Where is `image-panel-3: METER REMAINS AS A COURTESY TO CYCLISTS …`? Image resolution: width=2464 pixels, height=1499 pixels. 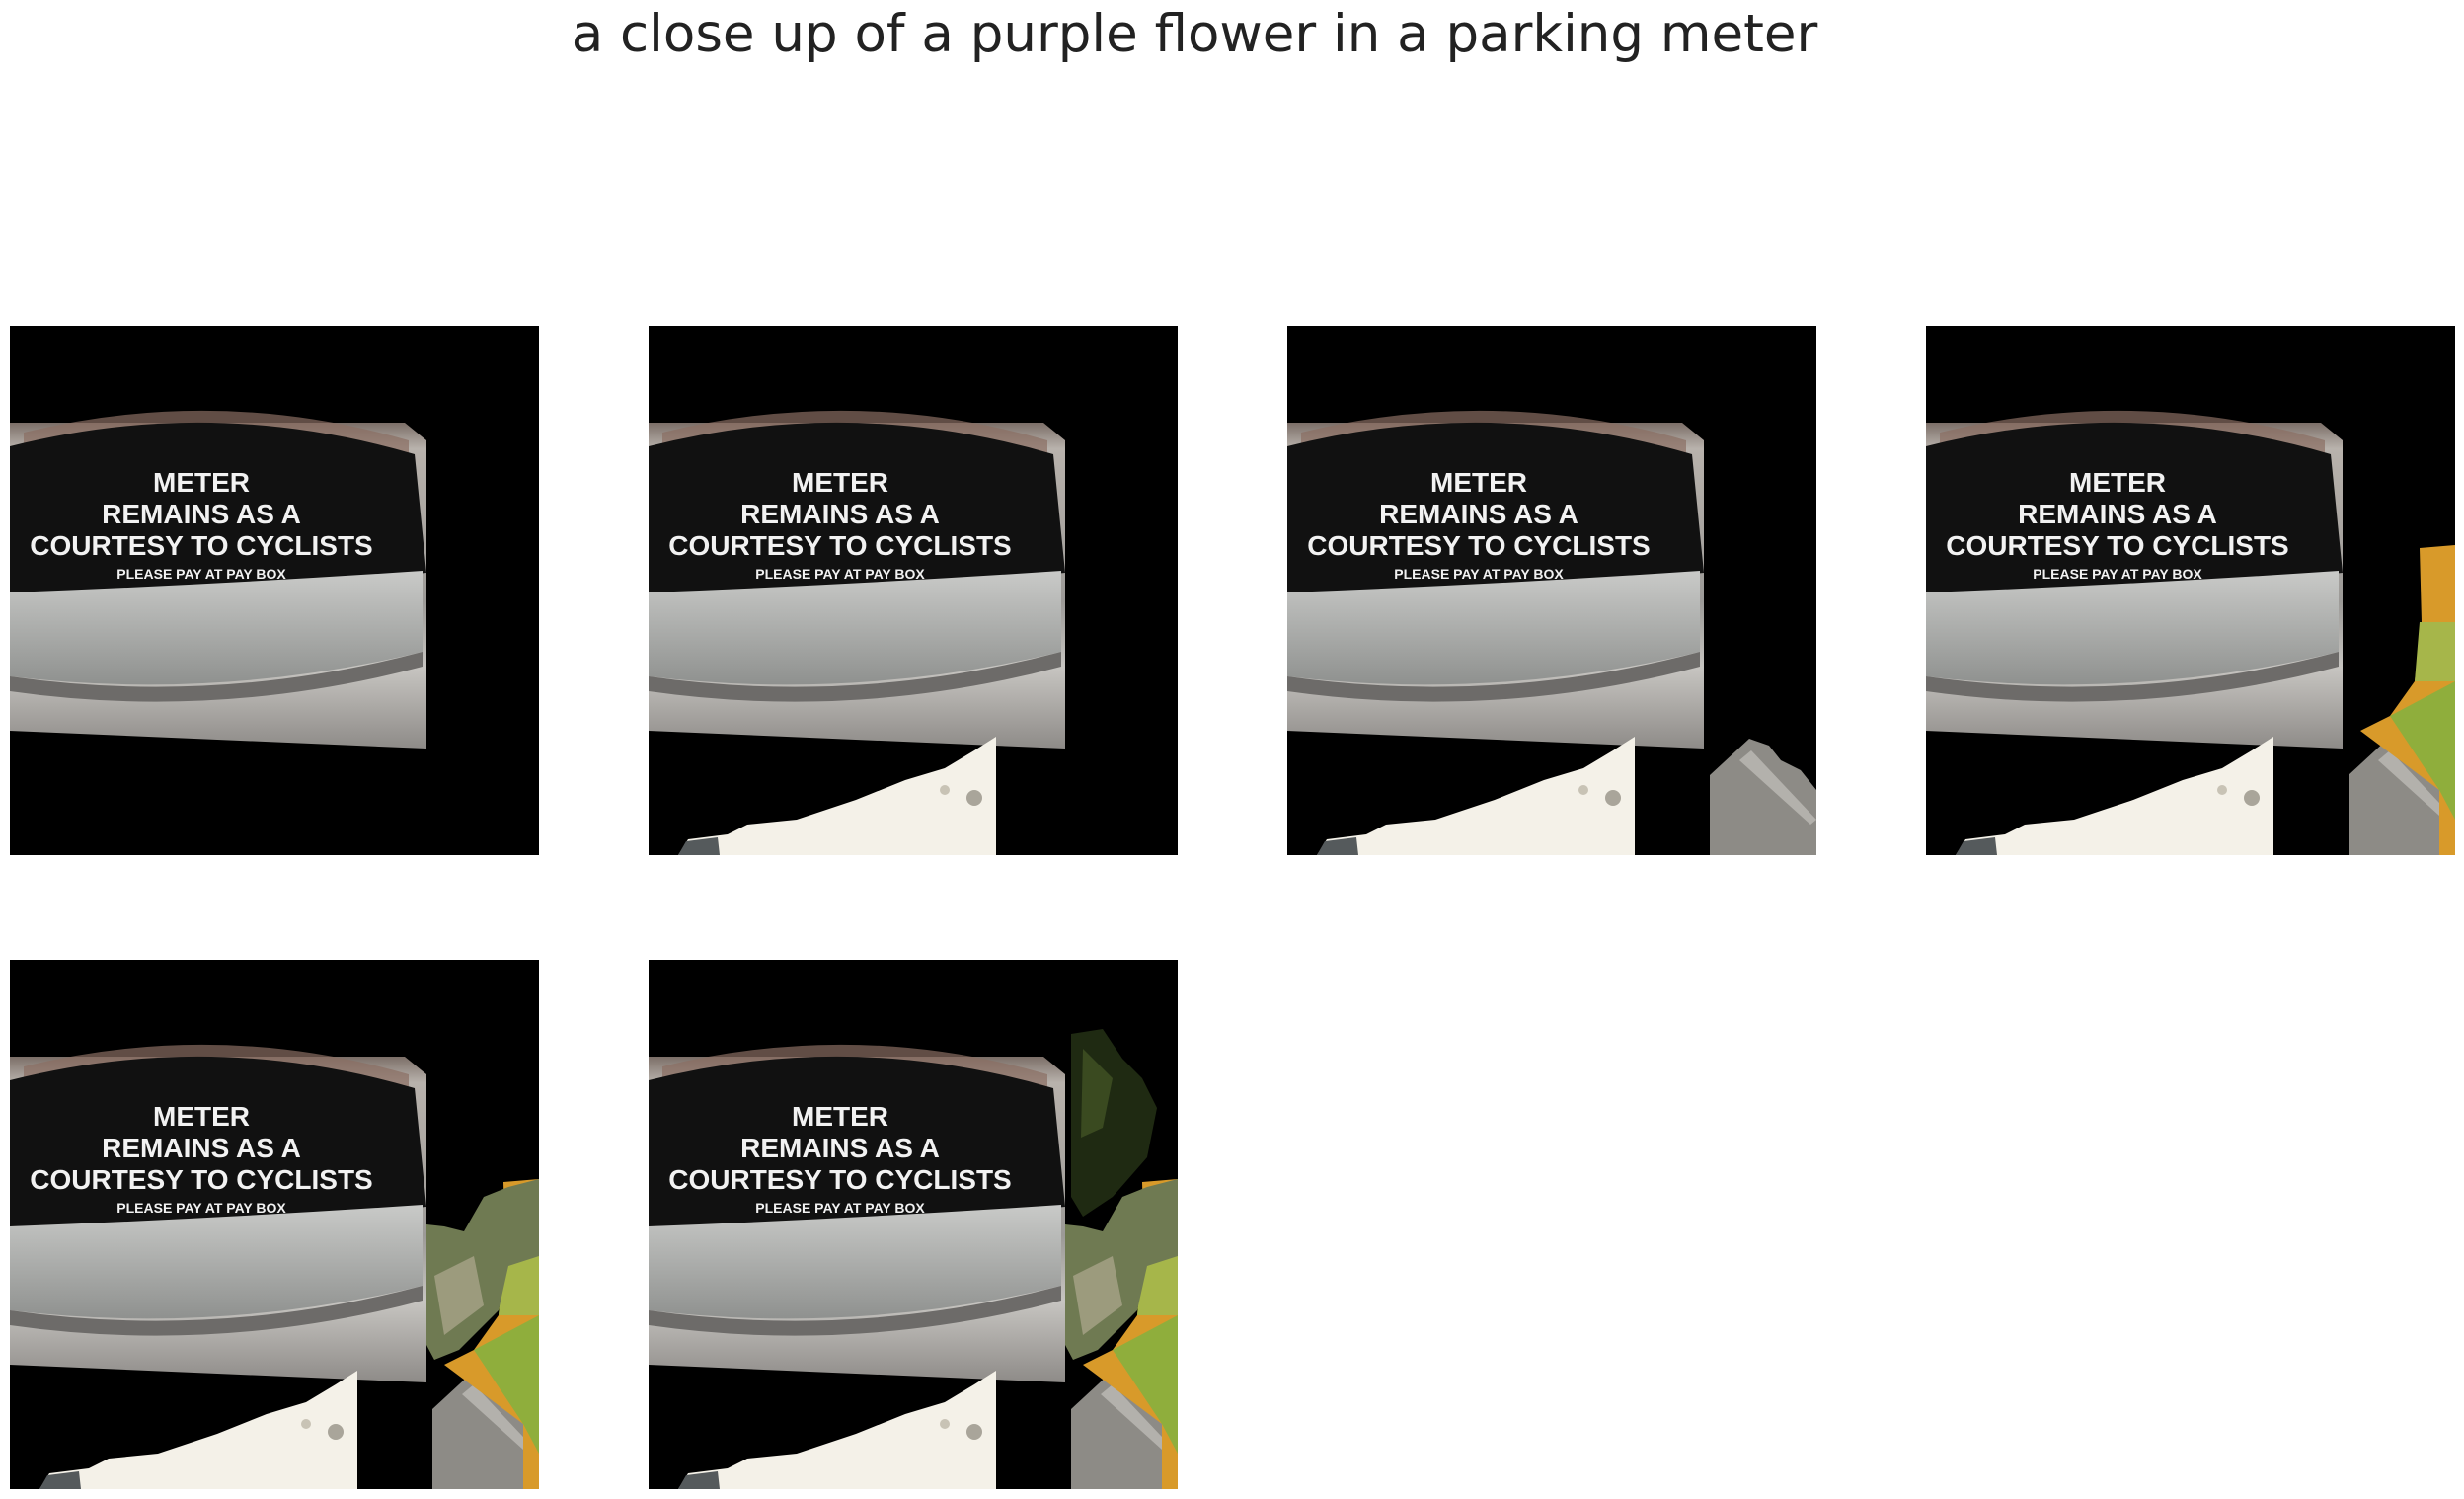
image-panel-3: METER REMAINS AS A COURTESY TO CYCLISTS … is located at coordinates (1551, 590).